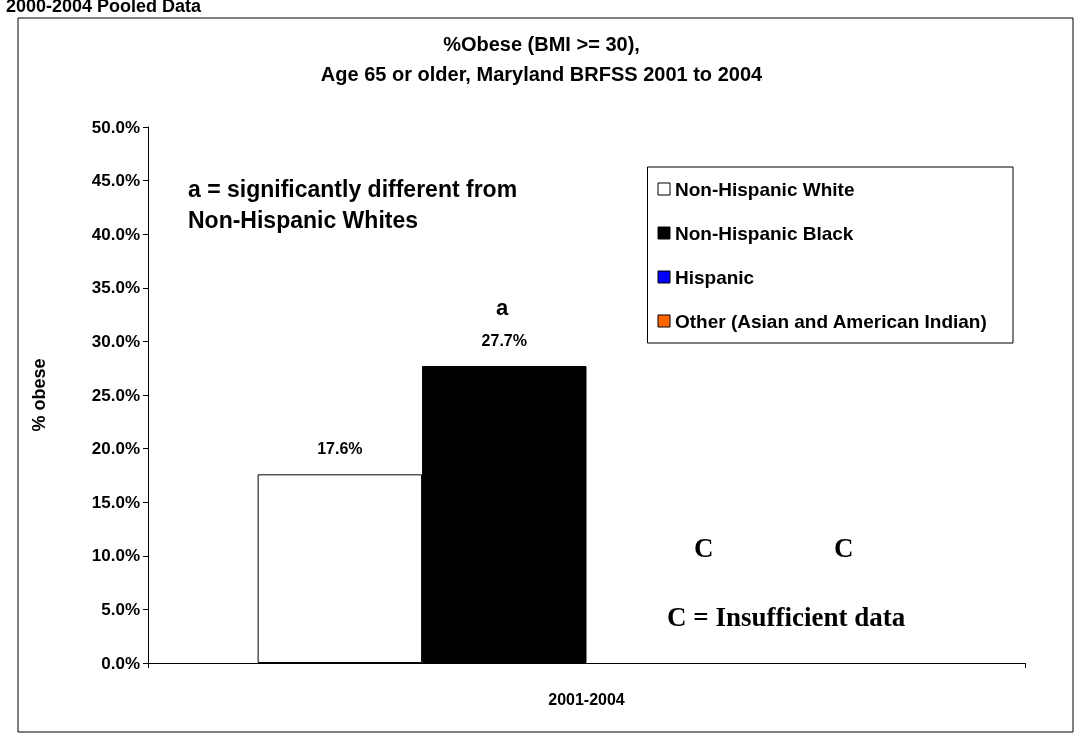 The height and width of the screenshot is (736, 1083). What do you see at coordinates (120, 609) in the screenshot?
I see `y-tick-label: 5.0%` at bounding box center [120, 609].